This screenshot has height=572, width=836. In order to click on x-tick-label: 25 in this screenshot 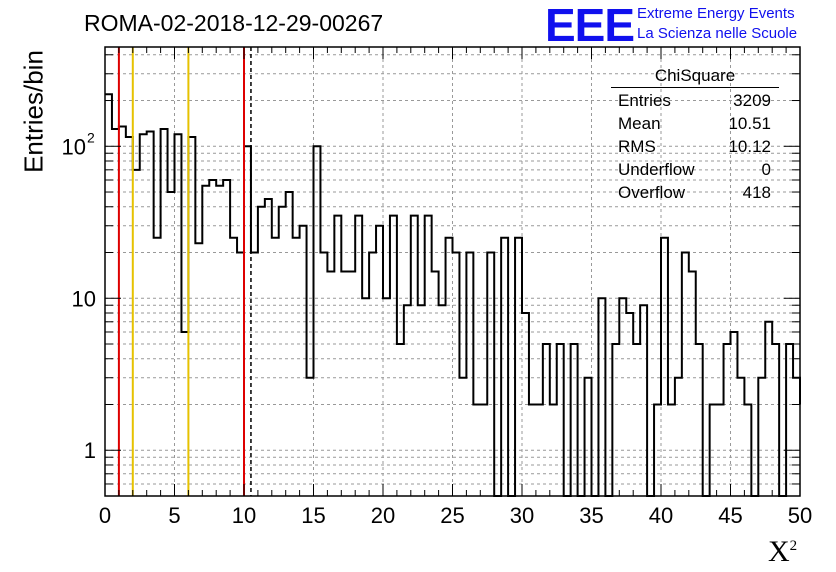, I will do `click(452, 515)`.